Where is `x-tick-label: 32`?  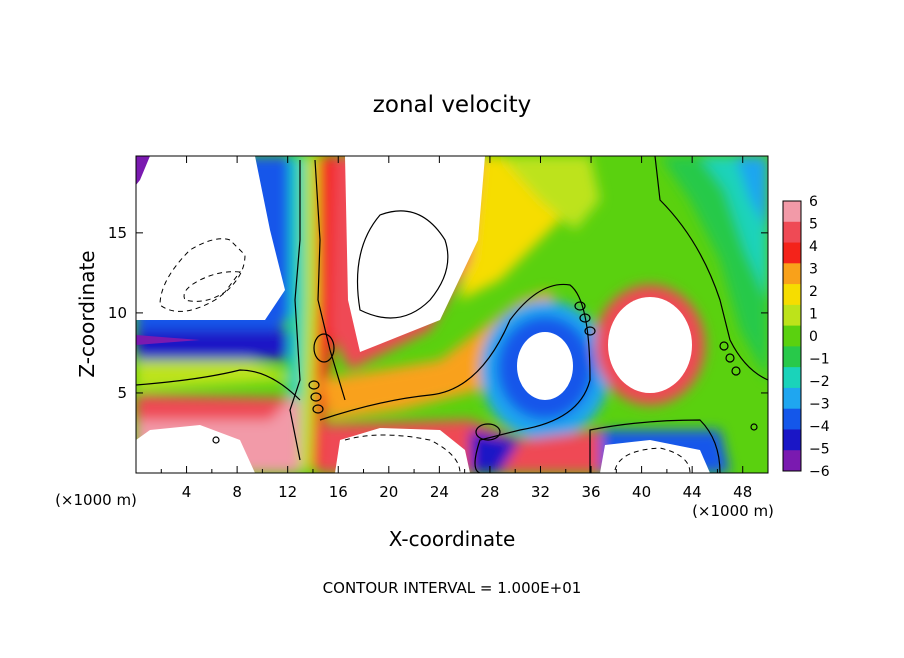 x-tick-label: 32 is located at coordinates (540, 492).